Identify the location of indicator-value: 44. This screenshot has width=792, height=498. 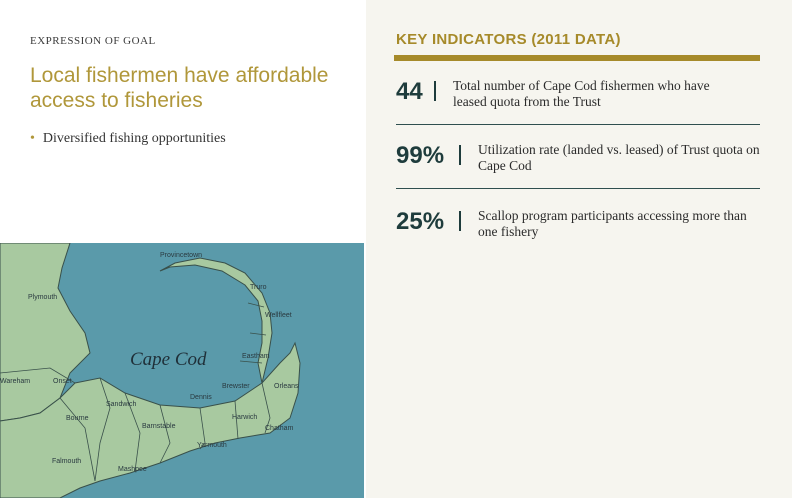
(409, 91).